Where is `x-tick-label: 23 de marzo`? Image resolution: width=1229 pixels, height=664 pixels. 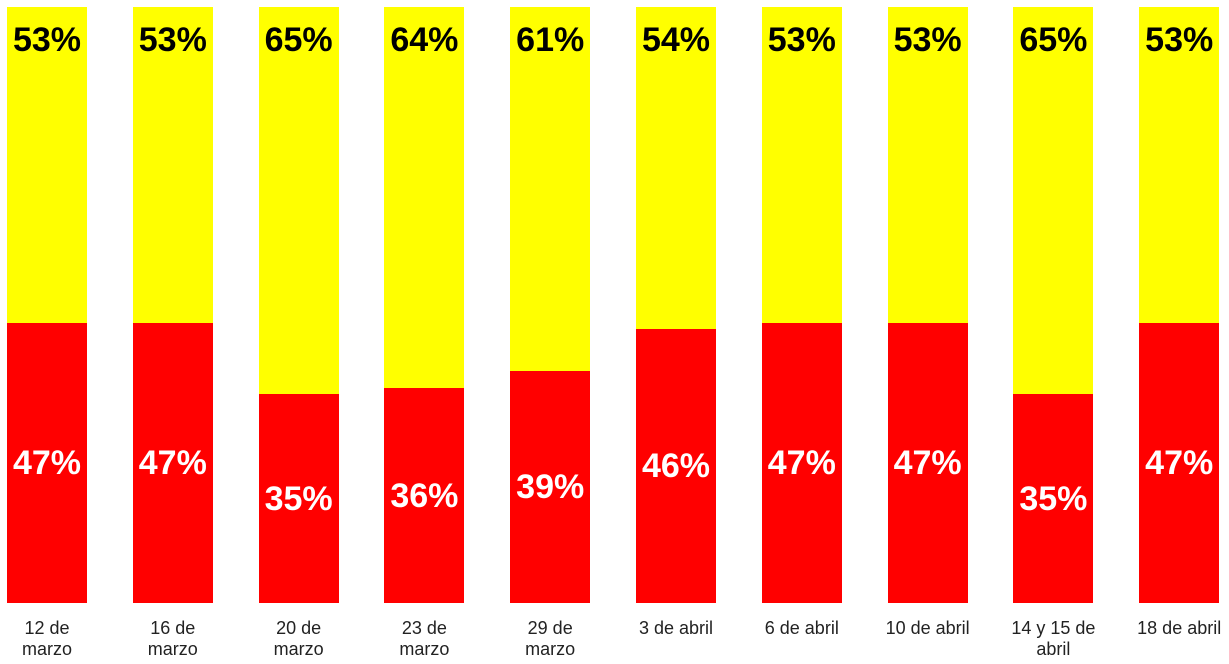
x-tick-label: 23 de marzo is located at coordinates (424, 638).